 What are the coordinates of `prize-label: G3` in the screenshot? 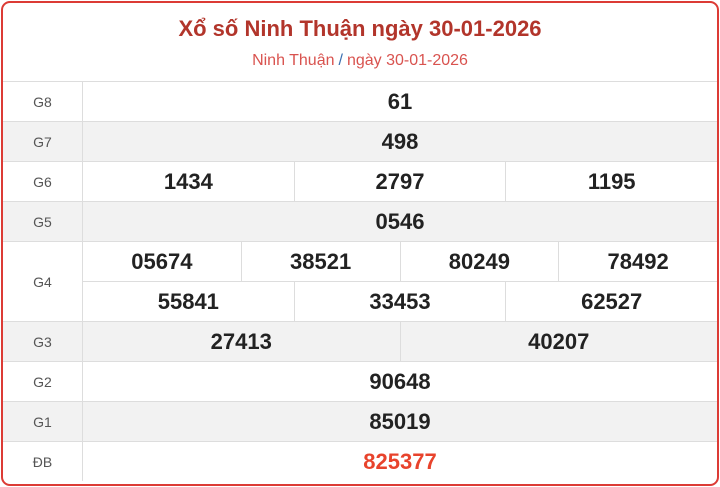 It's located at (43, 341).